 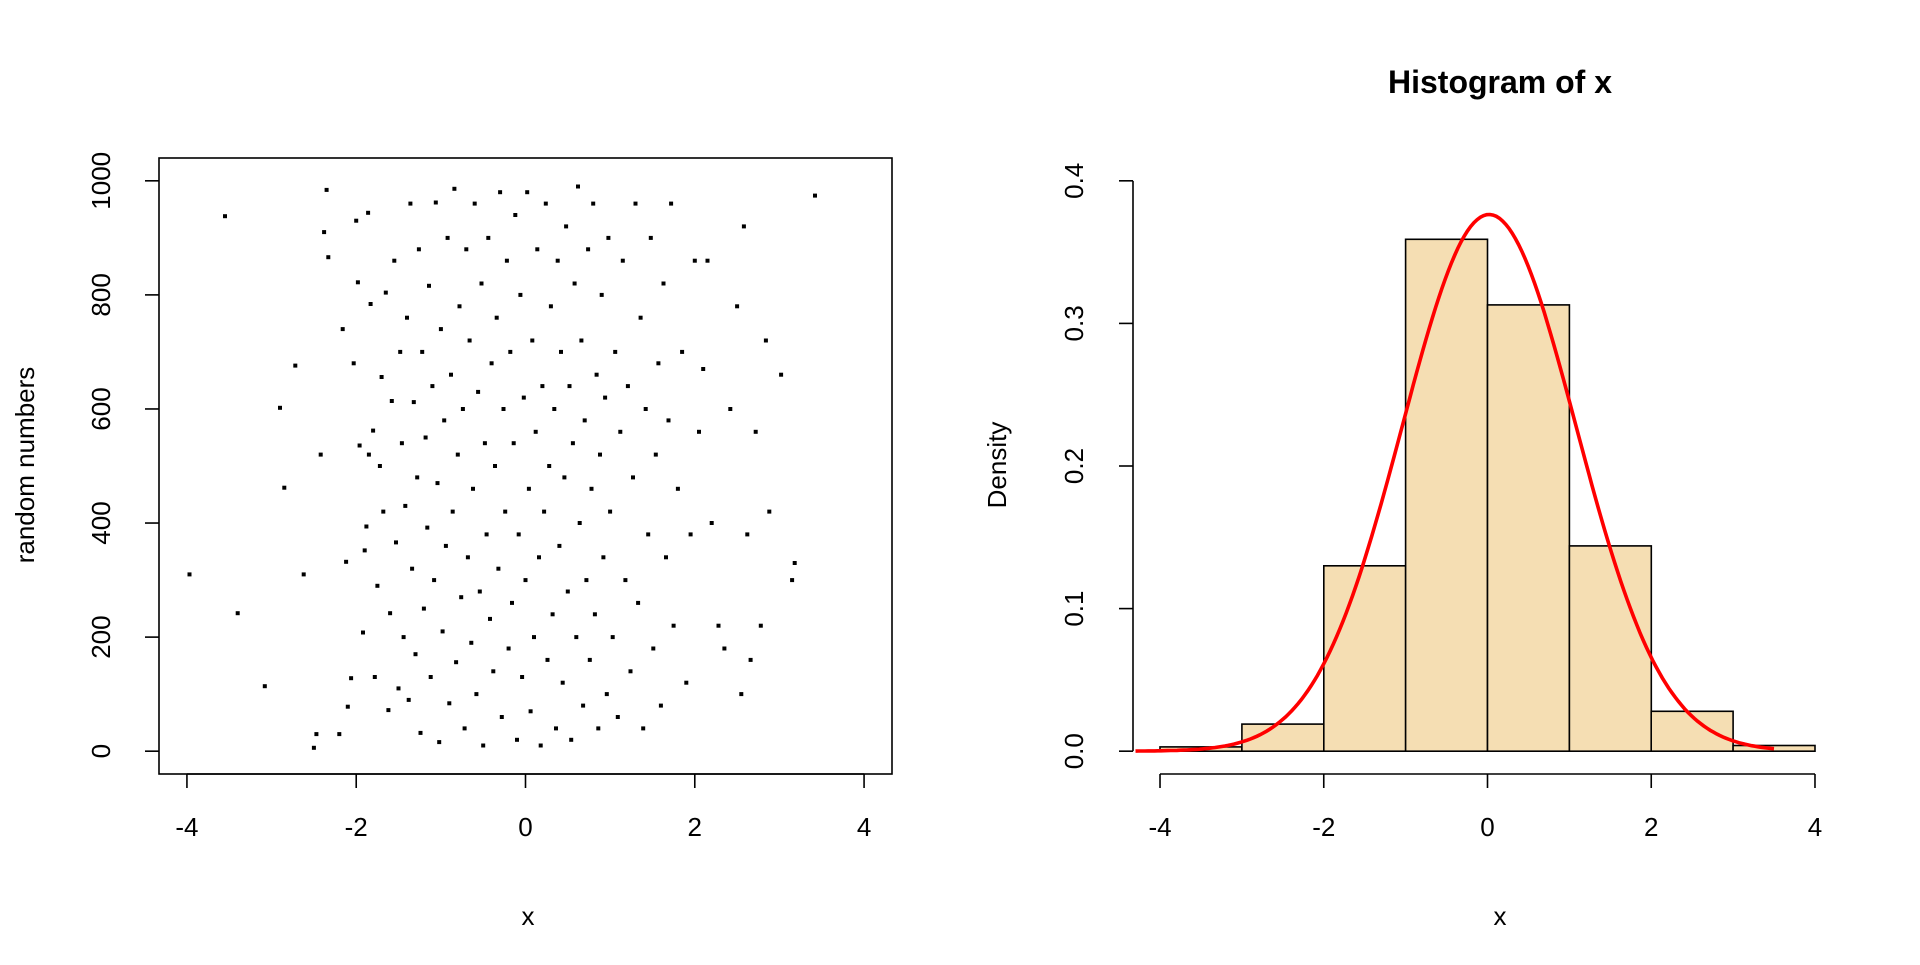 I want to click on x-tick-label: 0, so click(x=525, y=827).